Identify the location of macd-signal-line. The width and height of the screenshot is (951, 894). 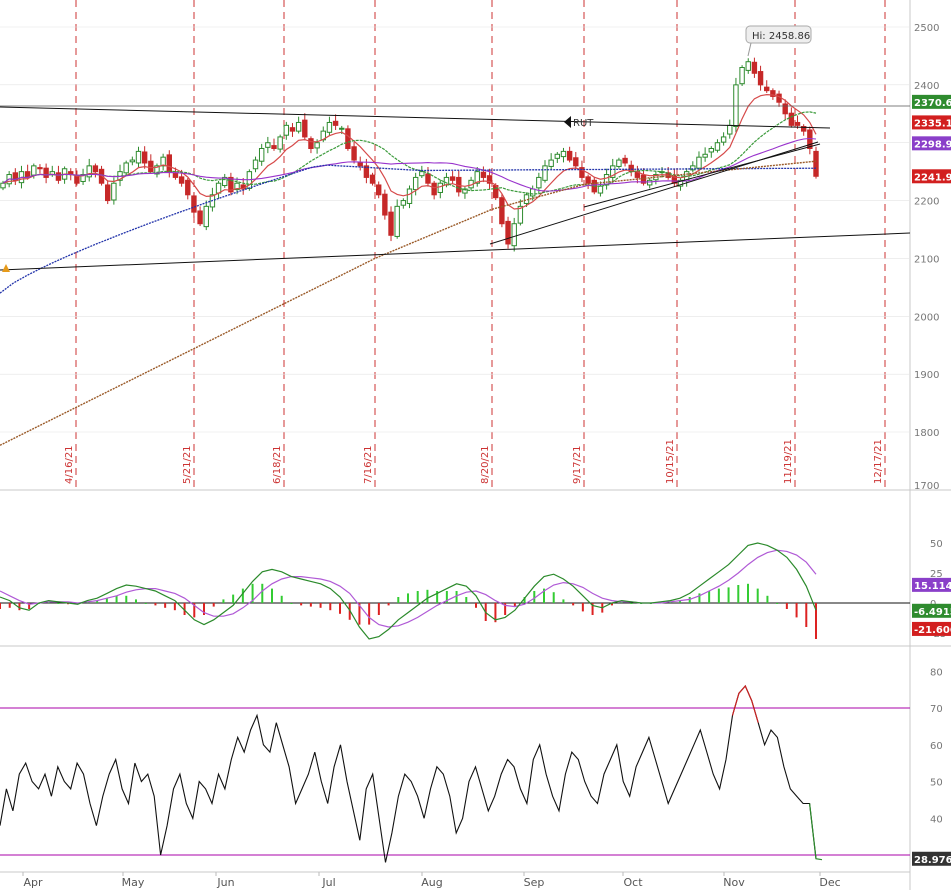
(408, 588).